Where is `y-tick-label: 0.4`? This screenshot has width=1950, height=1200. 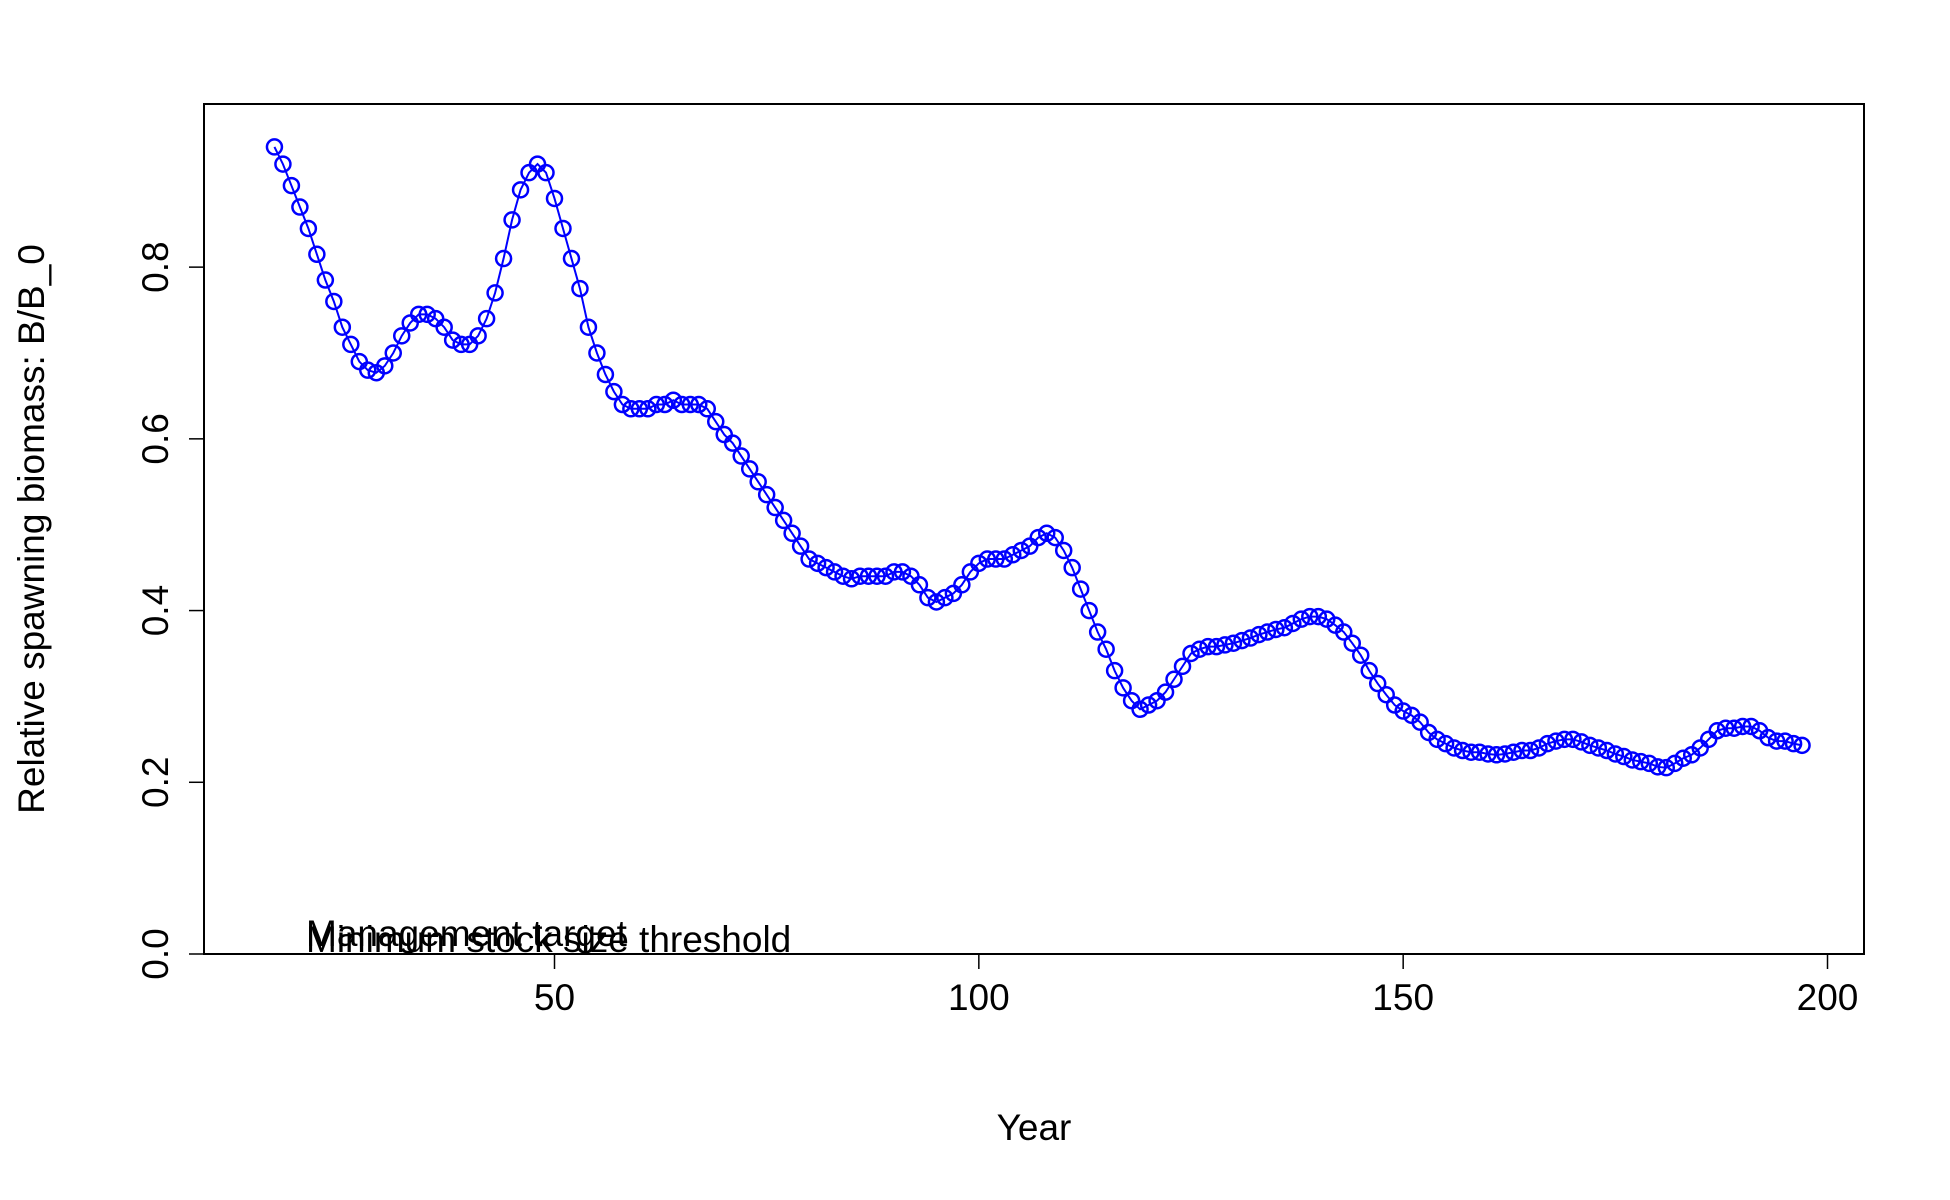
y-tick-label: 0.4 is located at coordinates (155, 610).